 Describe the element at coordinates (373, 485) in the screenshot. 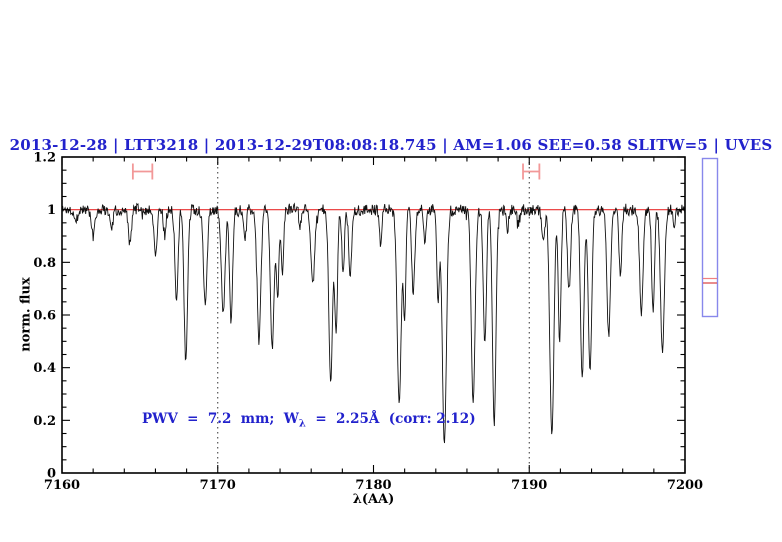

I see `x-tick-label: 7180` at that location.